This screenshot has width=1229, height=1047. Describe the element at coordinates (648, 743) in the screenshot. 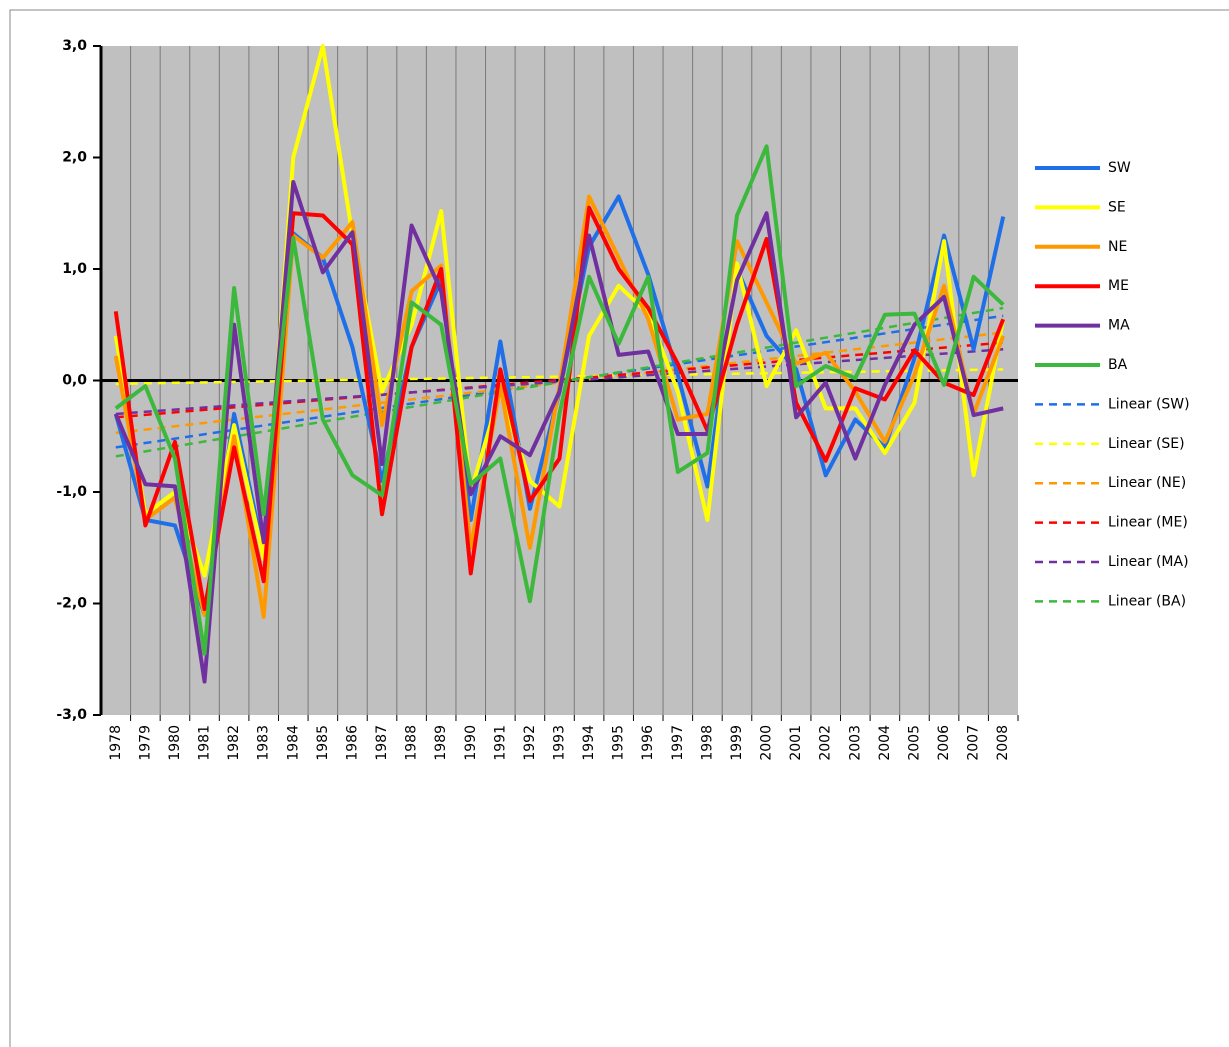

I see `x-tick-label: 1996` at that location.